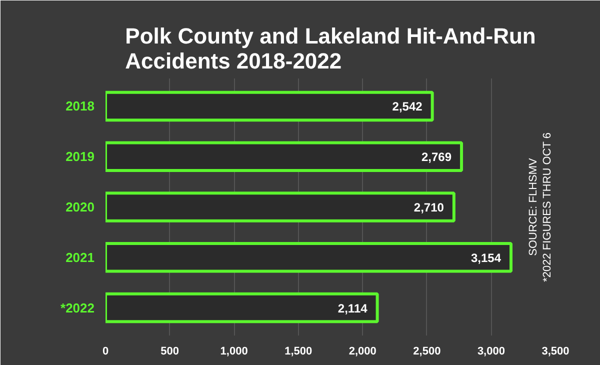 The height and width of the screenshot is (365, 600). Describe the element at coordinates (534, 206) in the screenshot. I see `annotation: SOURCE: FLHSMV` at that location.